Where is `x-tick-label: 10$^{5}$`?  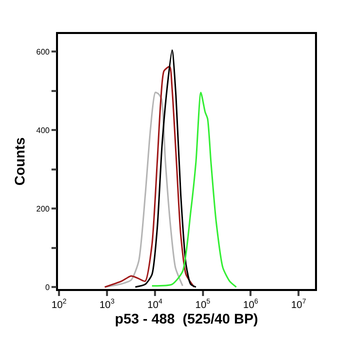 x-tick-label: 10$^{5}$ is located at coordinates (202, 304).